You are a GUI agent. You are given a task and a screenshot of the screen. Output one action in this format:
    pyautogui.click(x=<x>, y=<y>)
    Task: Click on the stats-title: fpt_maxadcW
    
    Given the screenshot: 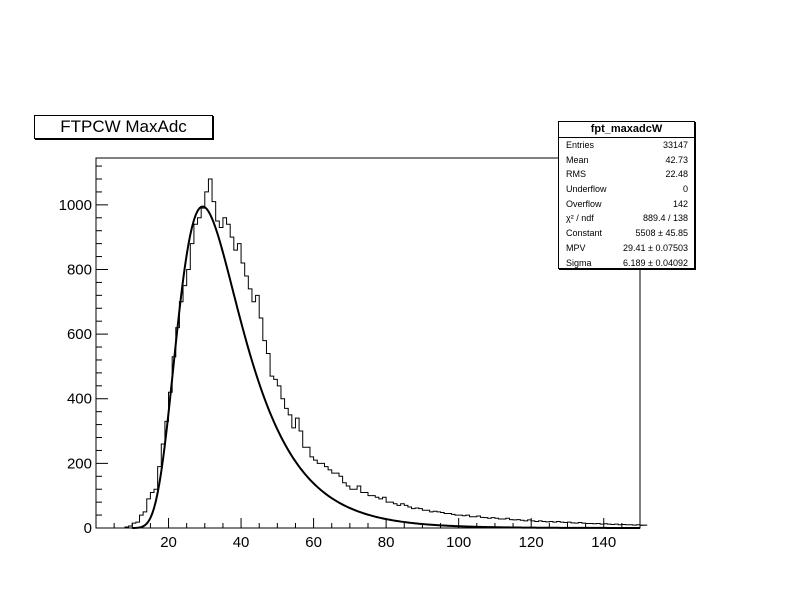 What is the action you would take?
    pyautogui.click(x=626, y=130)
    